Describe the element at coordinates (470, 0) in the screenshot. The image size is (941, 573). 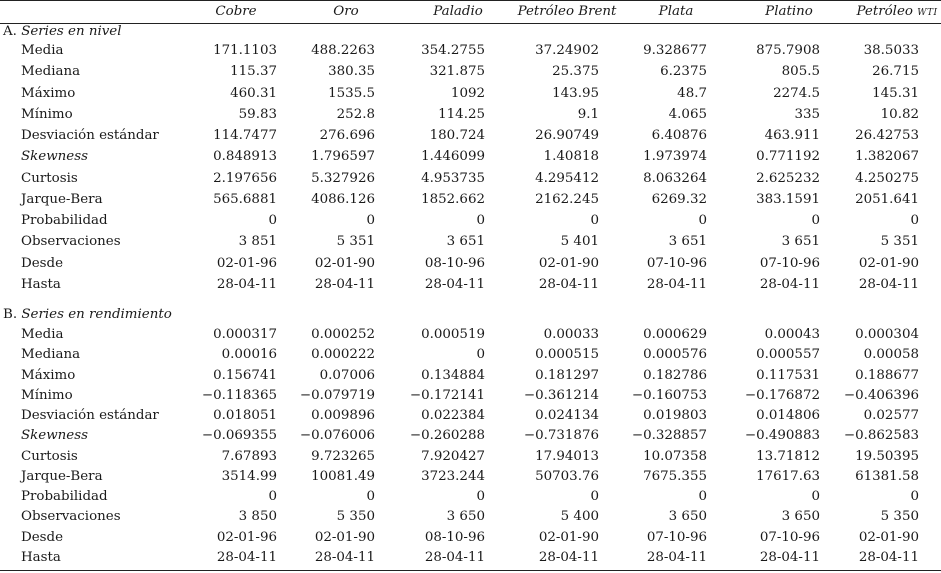
I see `top-rule` at that location.